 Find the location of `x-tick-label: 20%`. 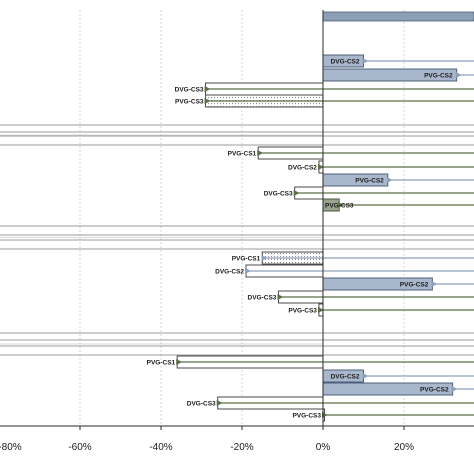

x-tick-label: 20% is located at coordinates (404, 447).